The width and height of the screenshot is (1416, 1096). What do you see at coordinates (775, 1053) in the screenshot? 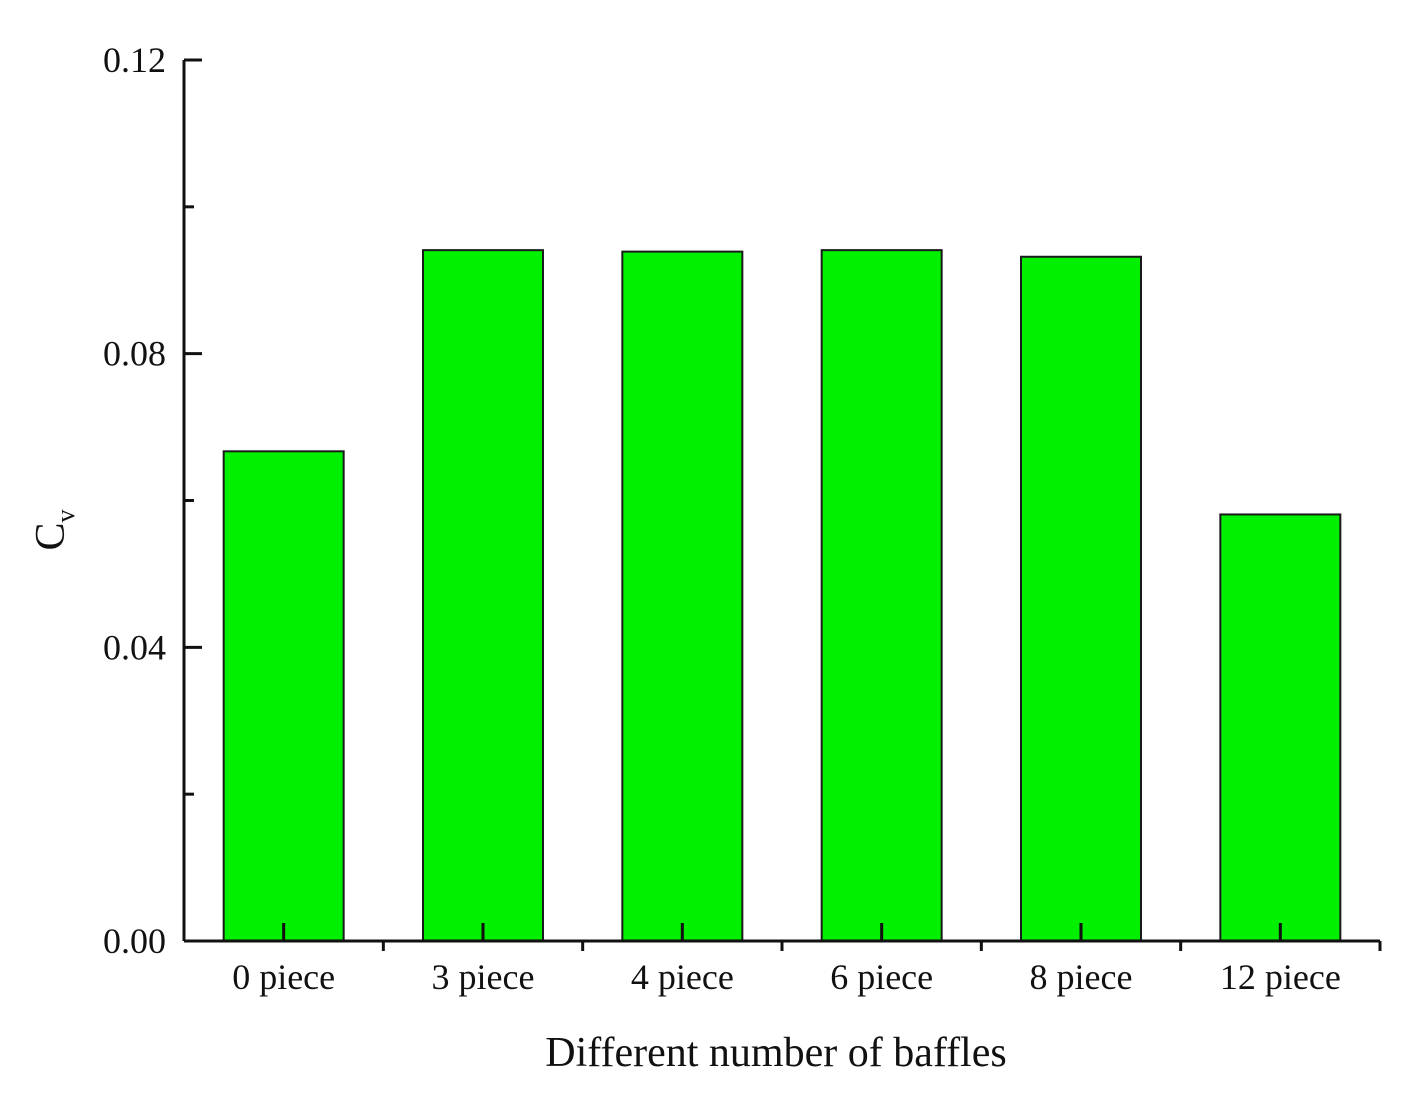
I see `x-axis-title: Different number of baffles` at bounding box center [775, 1053].